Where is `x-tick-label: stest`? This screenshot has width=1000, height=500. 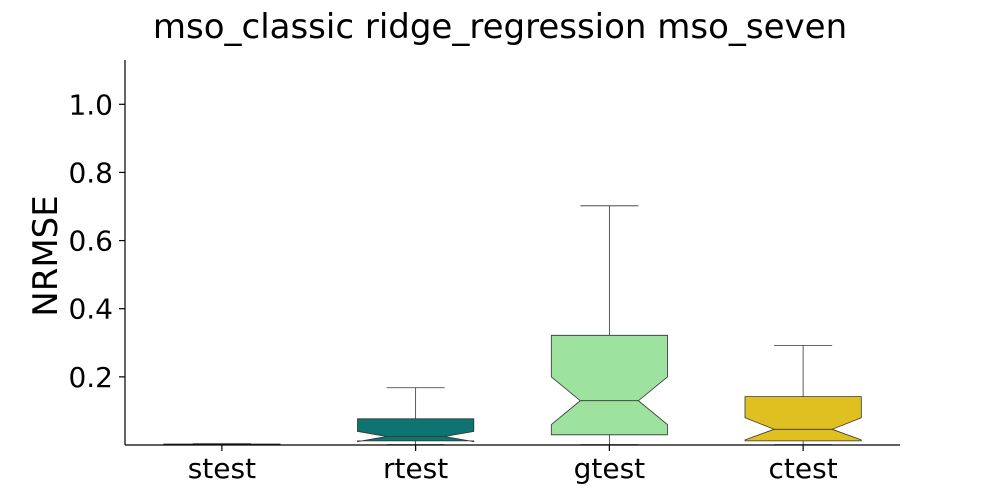
x-tick-label: stest is located at coordinates (222, 468).